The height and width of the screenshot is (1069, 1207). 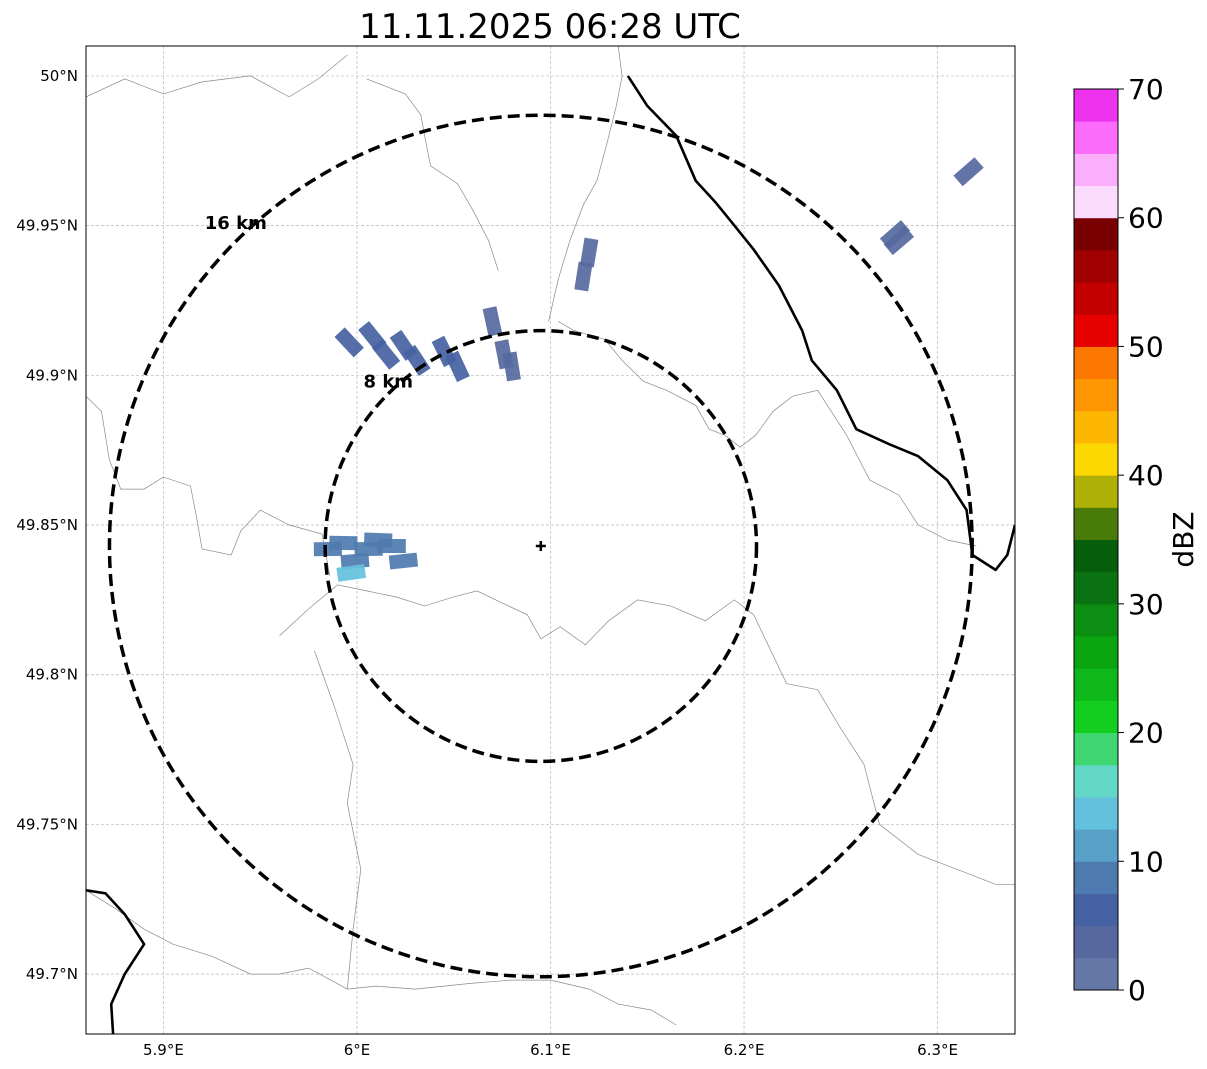 What do you see at coordinates (1183, 539) in the screenshot?
I see `colorbar-label: dBZ` at bounding box center [1183, 539].